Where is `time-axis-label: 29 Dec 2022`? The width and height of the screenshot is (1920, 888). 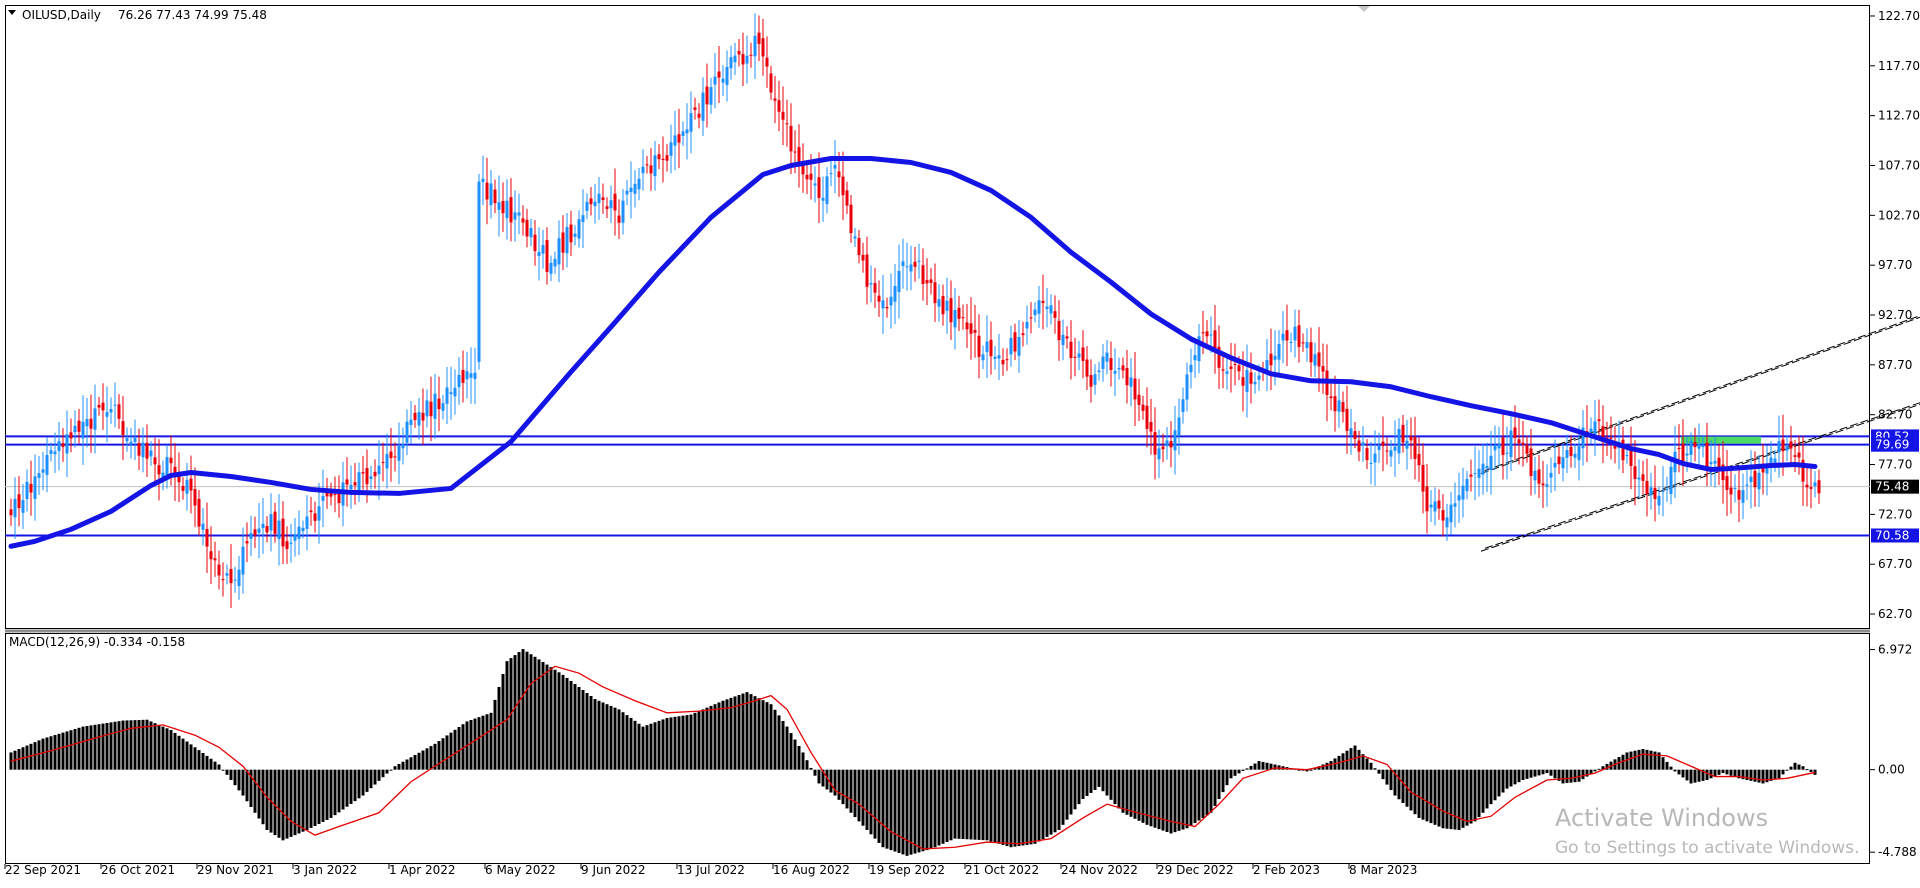 time-axis-label: 29 Dec 2022 is located at coordinates (1195, 870).